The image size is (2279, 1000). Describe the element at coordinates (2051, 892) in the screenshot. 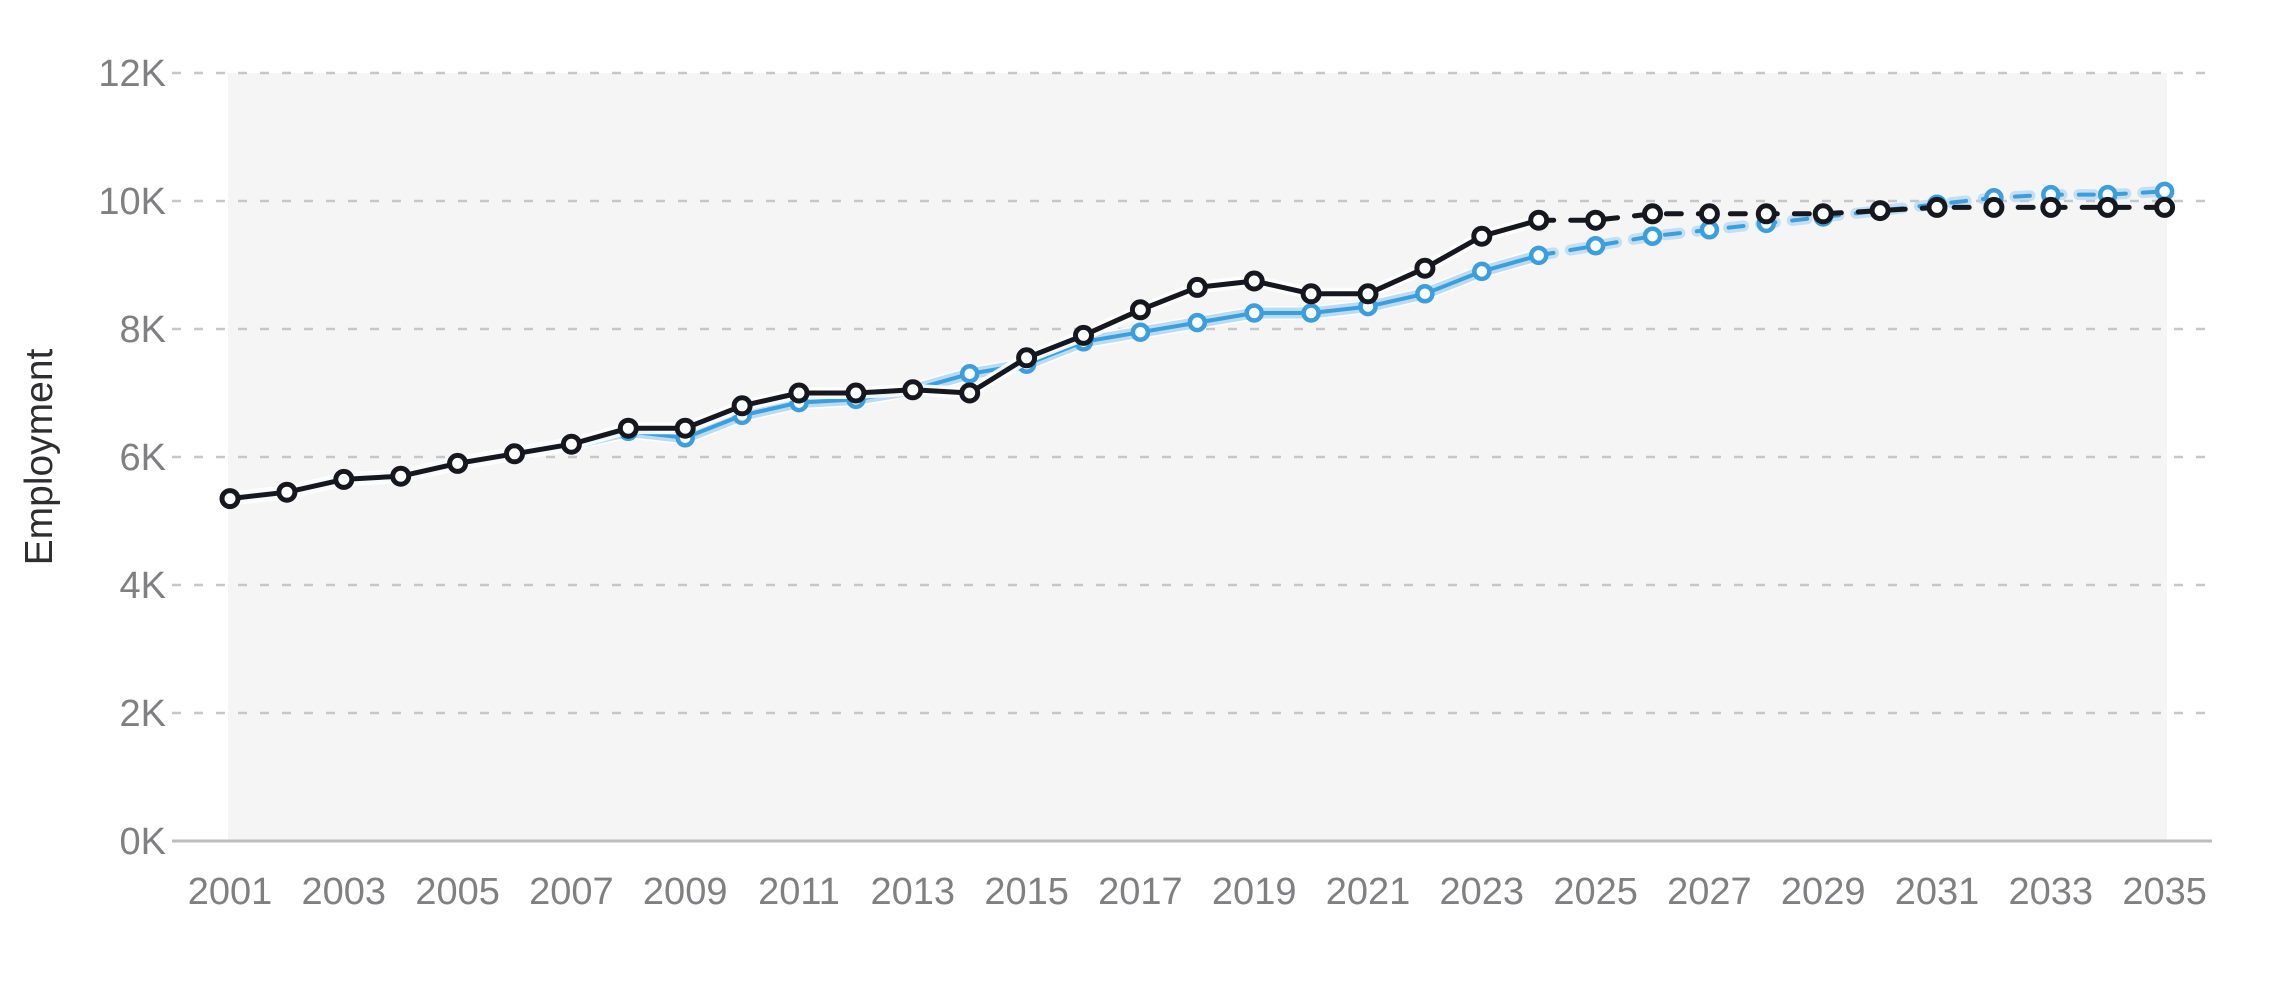

I see `x-tick-label: 2033` at that location.